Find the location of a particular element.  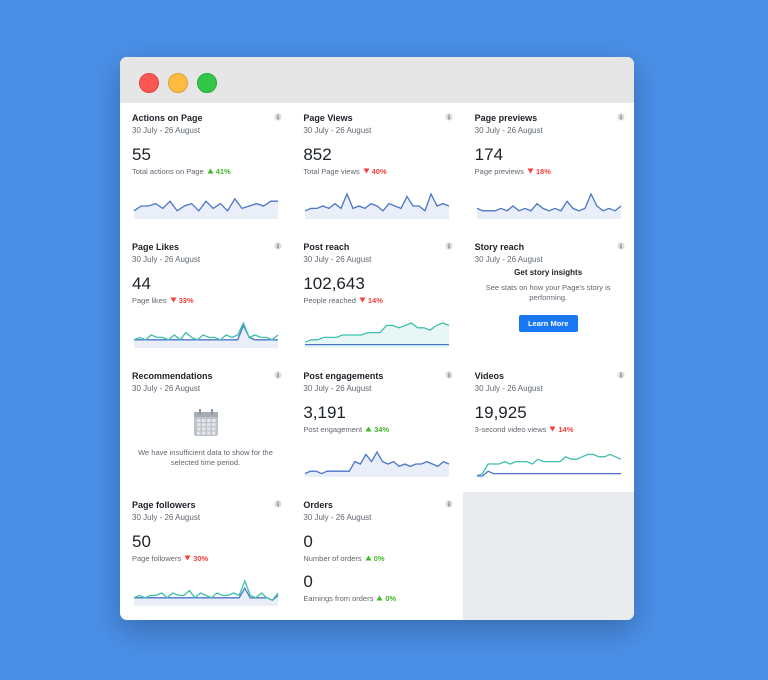

change: 34% is located at coordinates (382, 429).